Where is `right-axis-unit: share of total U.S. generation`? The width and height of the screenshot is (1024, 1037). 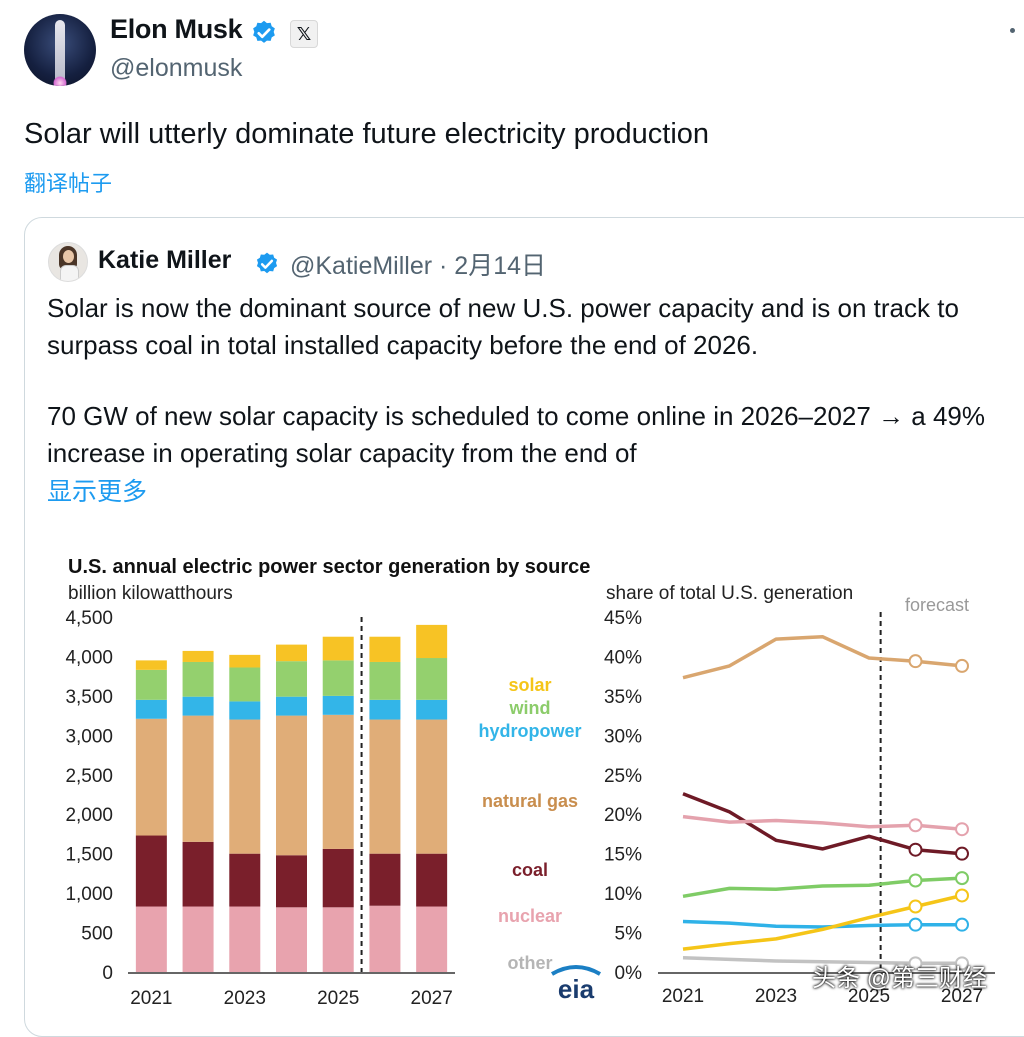 right-axis-unit: share of total U.S. generation is located at coordinates (730, 593).